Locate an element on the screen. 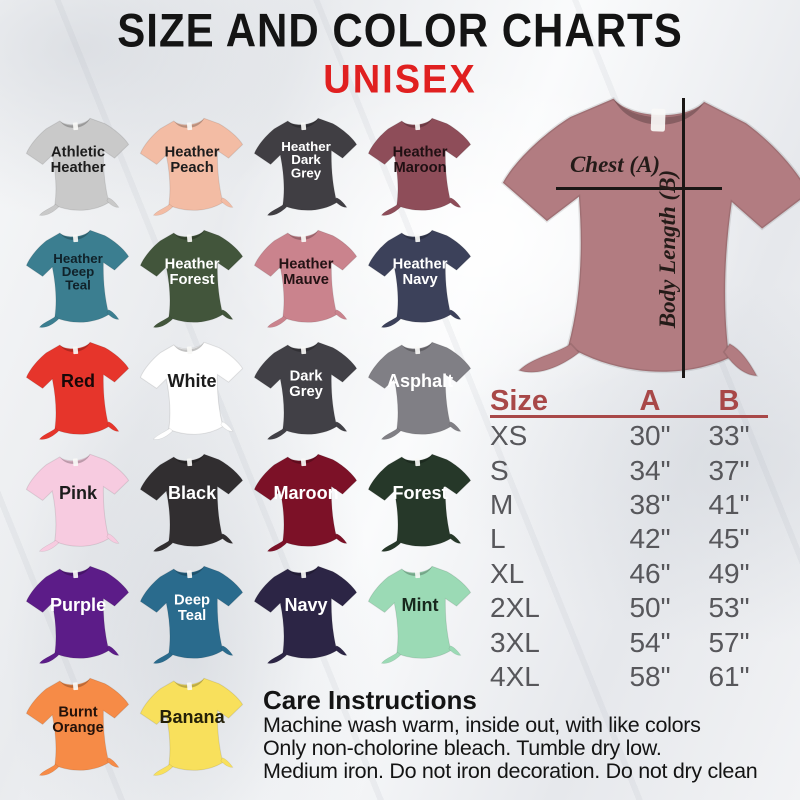 This screenshot has width=800, height=800. shirt-purple: Purple is located at coordinates (79, 614).